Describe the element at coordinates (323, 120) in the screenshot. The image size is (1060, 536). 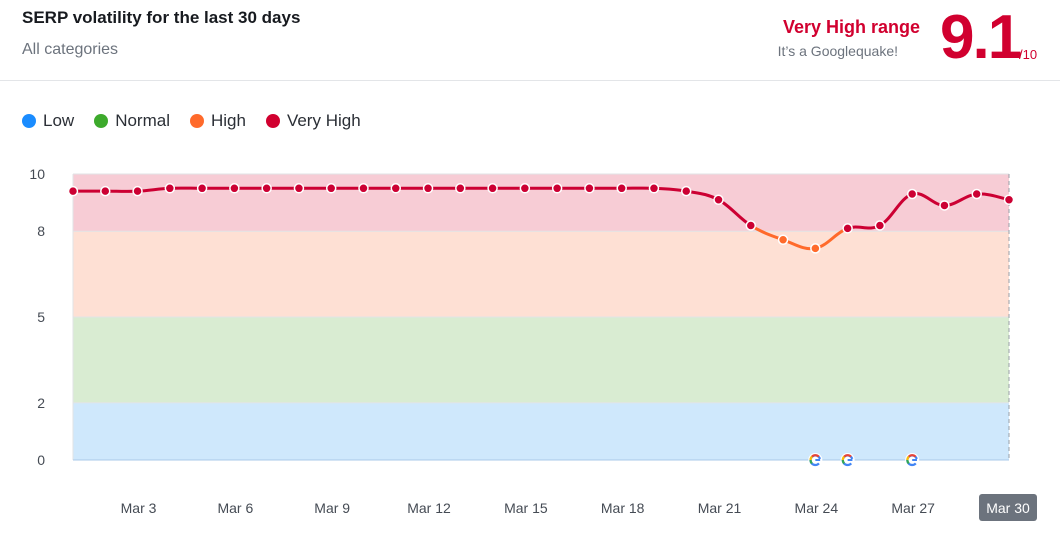
I see `legend-label-very-high: Very High` at that location.